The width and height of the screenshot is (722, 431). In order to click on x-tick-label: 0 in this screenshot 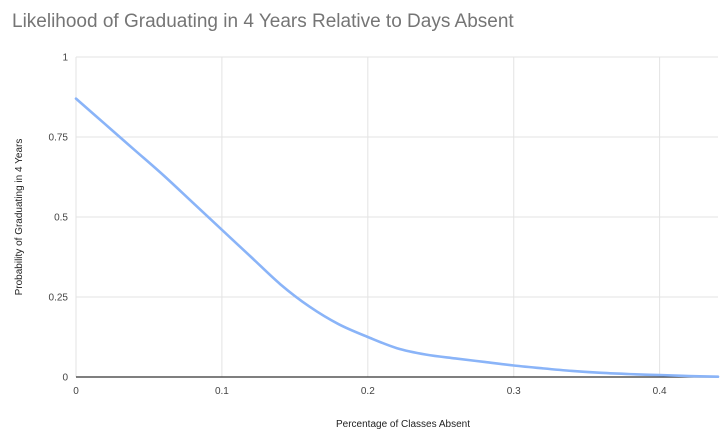, I will do `click(76, 391)`.